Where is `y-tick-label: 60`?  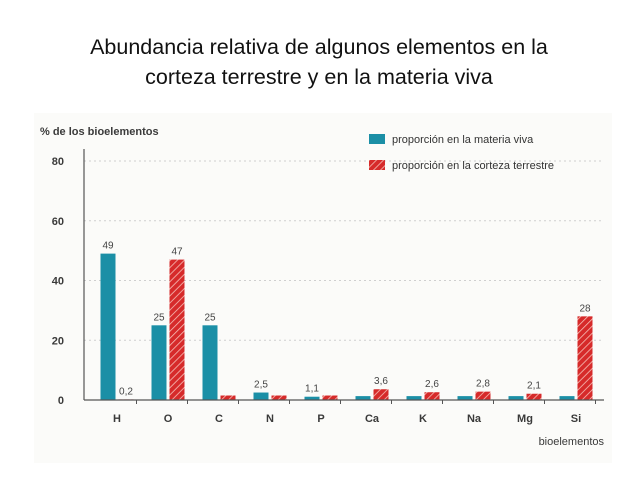 y-tick-label: 60 is located at coordinates (58, 222).